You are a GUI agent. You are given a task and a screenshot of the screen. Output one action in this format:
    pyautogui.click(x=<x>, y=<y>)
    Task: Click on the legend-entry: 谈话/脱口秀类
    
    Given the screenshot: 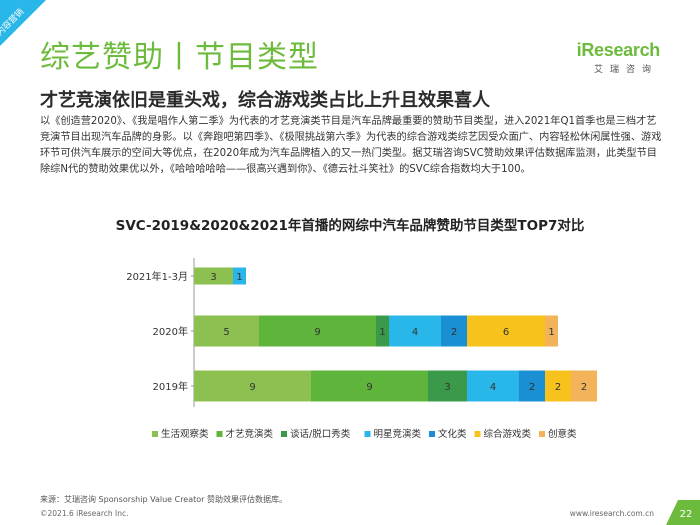 What is the action you would take?
    pyautogui.click(x=320, y=434)
    